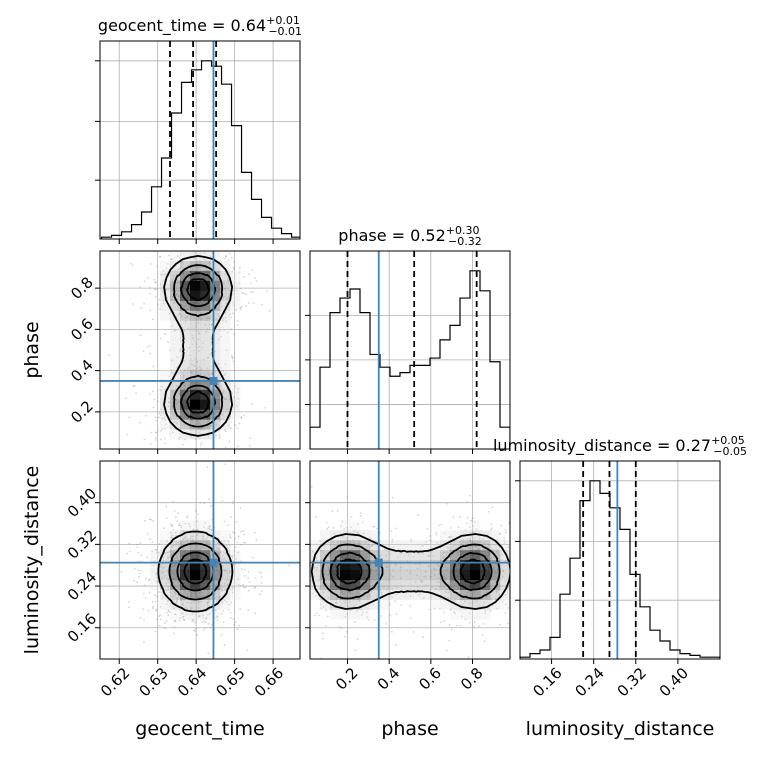 The image size is (760, 760). Describe the element at coordinates (82, 412) in the screenshot. I see `y-tick-label-phase: 0.2` at that location.